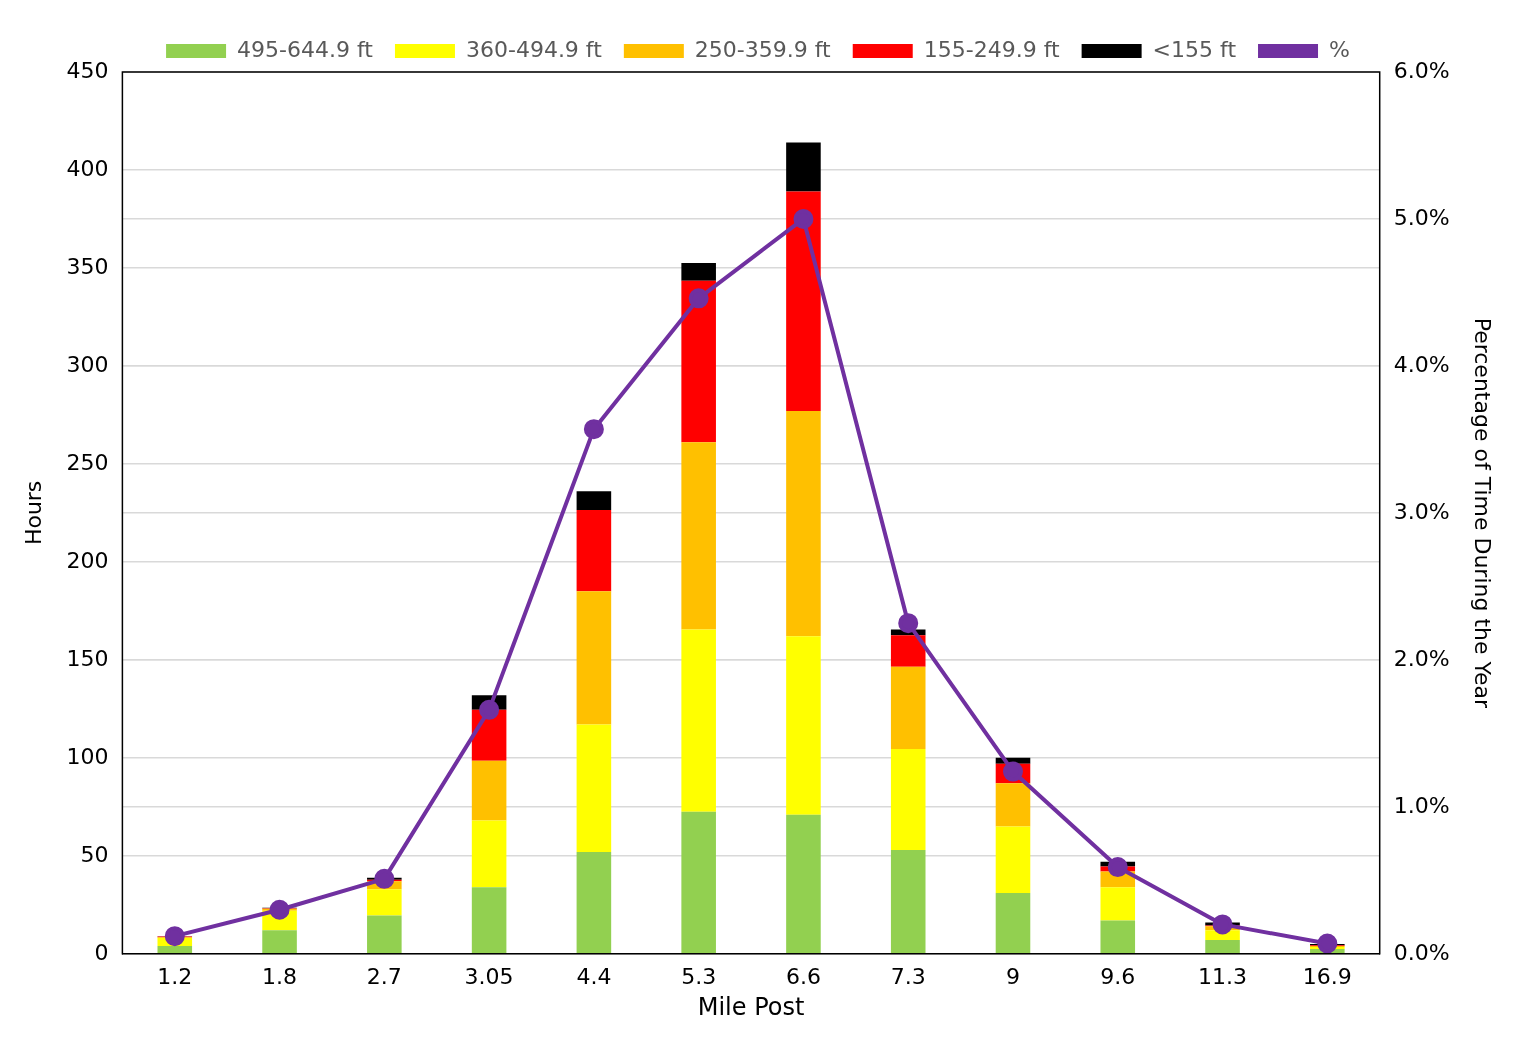 The image size is (1522, 1043). What do you see at coordinates (1483, 513) in the screenshot?
I see `y2-axis-title: Percentage of Time During the Year` at bounding box center [1483, 513].